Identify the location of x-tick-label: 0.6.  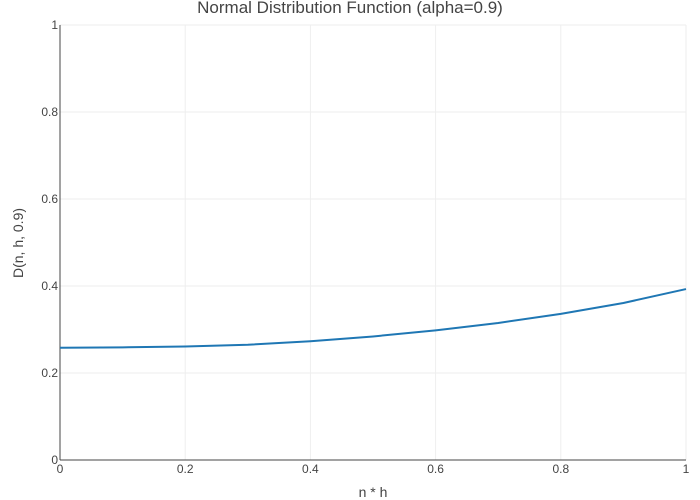
(435, 469).